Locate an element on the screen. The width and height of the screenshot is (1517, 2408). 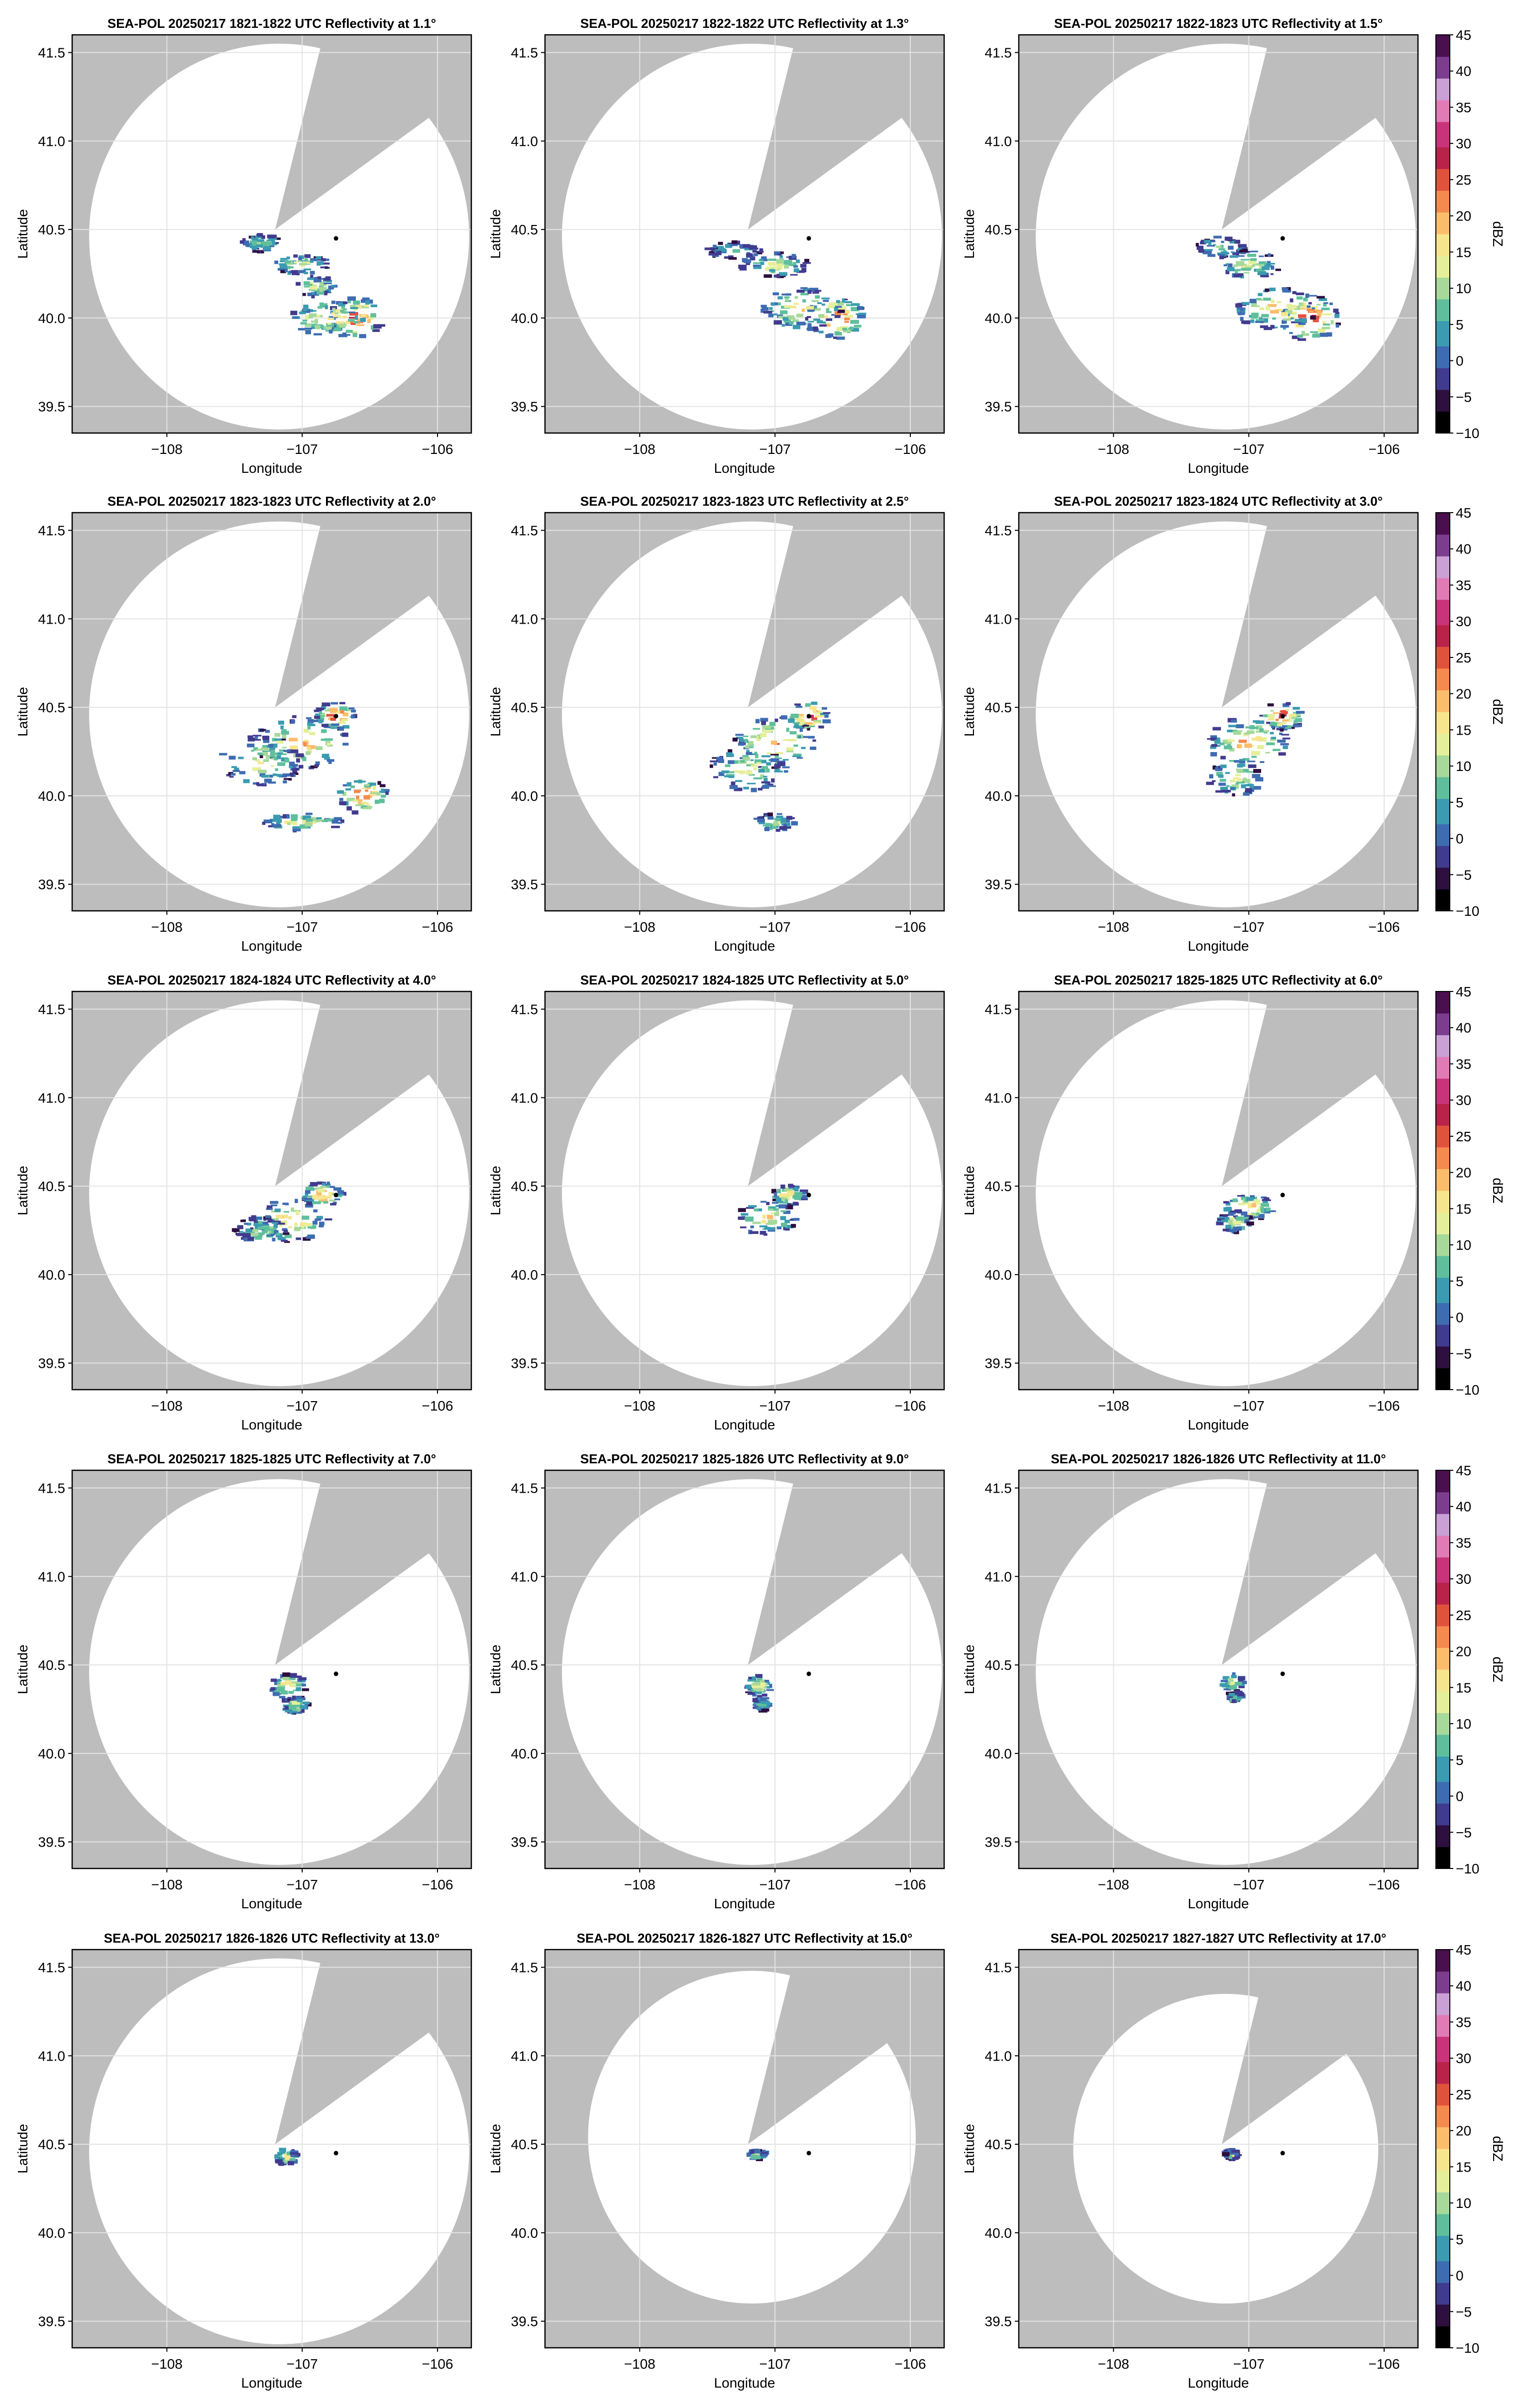
y-tick-label: 40.0 is located at coordinates (525, 1753).